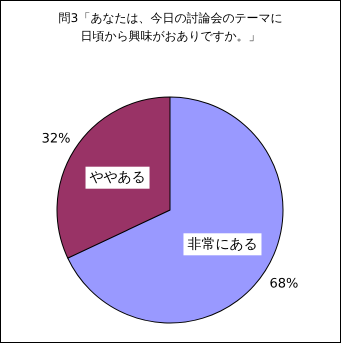 This screenshot has width=341, height=343. Describe the element at coordinates (170, 27) in the screenshot. I see `chart-title: 問3「あなたは、今日の討論会のテーマに日頃から興味がおありですか。」` at that location.